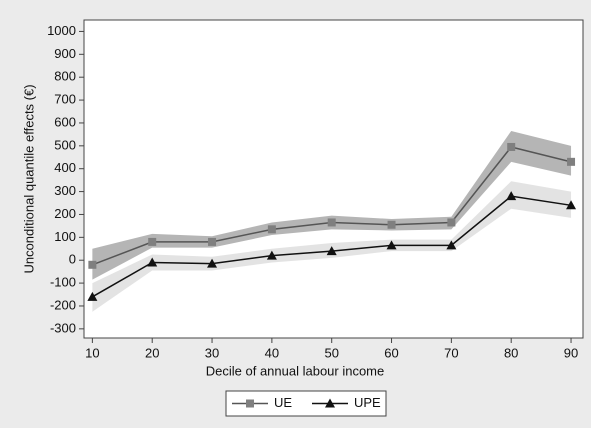 This screenshot has width=591, height=428. Describe the element at coordinates (65, 167) in the screenshot. I see `y-tick-label: 400` at that location.